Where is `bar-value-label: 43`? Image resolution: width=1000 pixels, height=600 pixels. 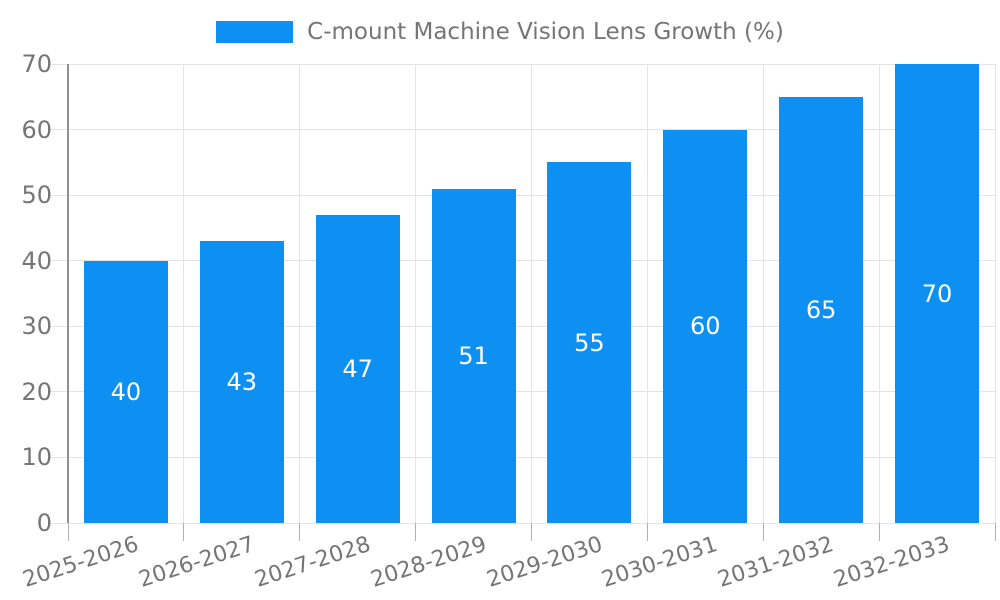 bar-value-label: 43 is located at coordinates (242, 382).